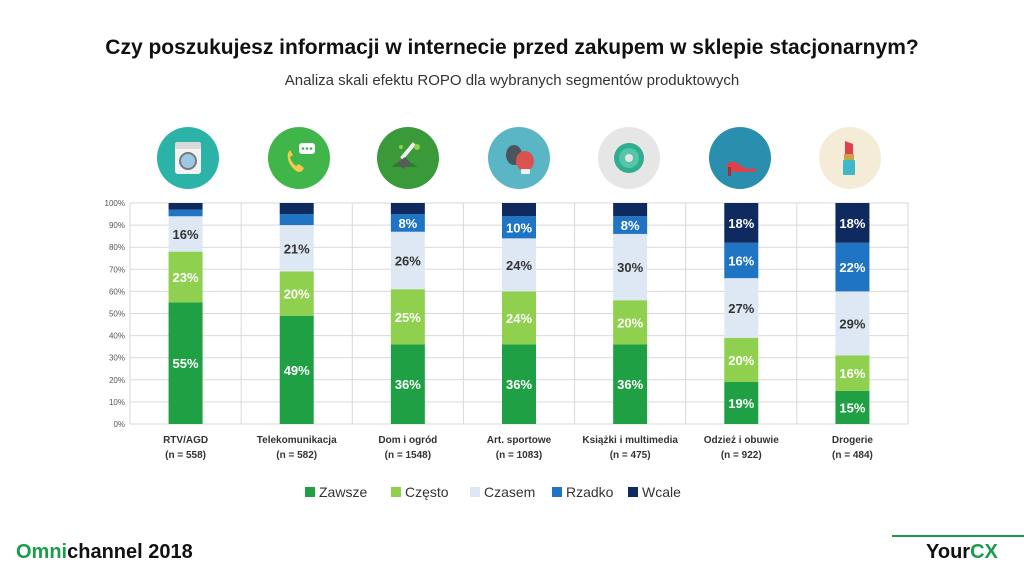  What do you see at coordinates (185, 455) in the screenshot?
I see `x-tick-sample-size: (n = 558)` at bounding box center [185, 455].